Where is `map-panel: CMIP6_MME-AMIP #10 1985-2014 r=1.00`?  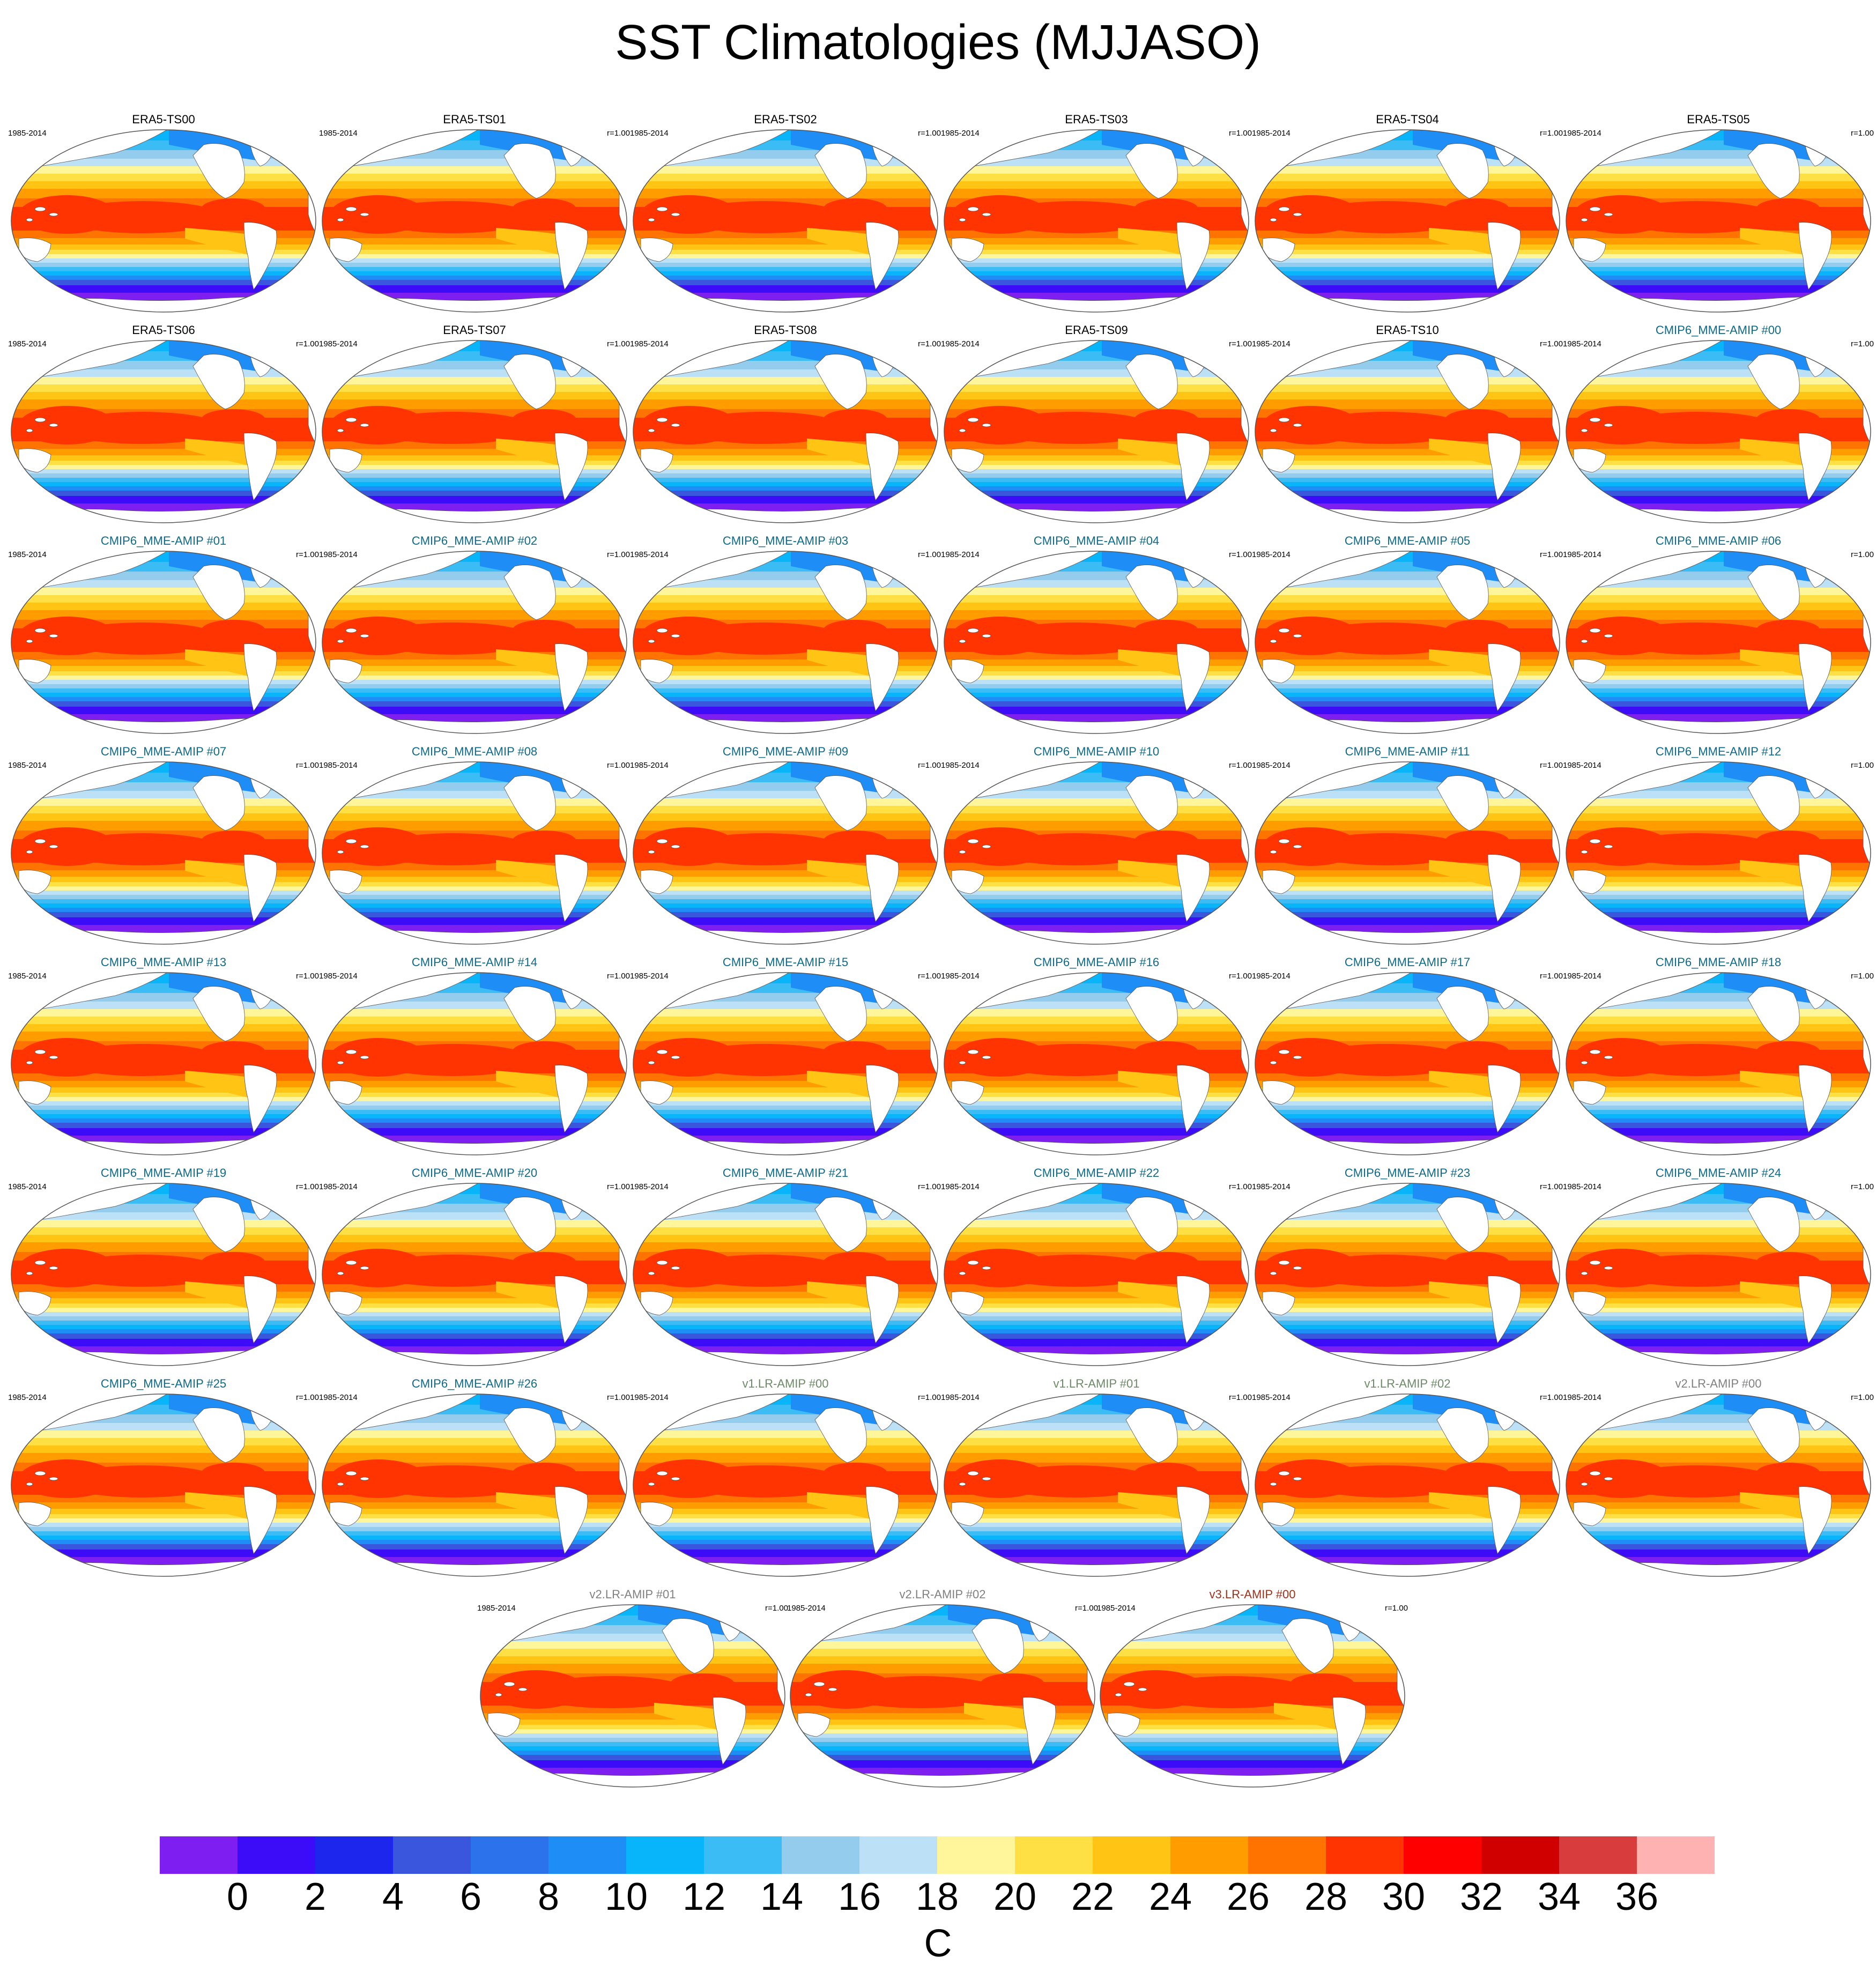 map-panel: CMIP6_MME-AMIP #10 1985-2014 r=1.00 is located at coordinates (1096, 845).